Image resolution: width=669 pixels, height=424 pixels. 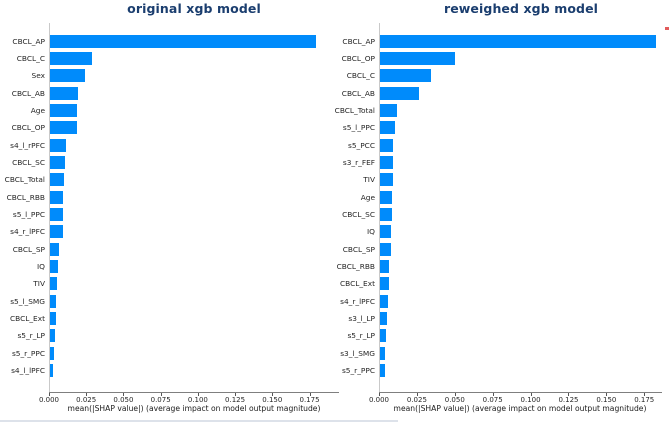 I want to click on x-tick-label: 0.100, so click(x=530, y=400).